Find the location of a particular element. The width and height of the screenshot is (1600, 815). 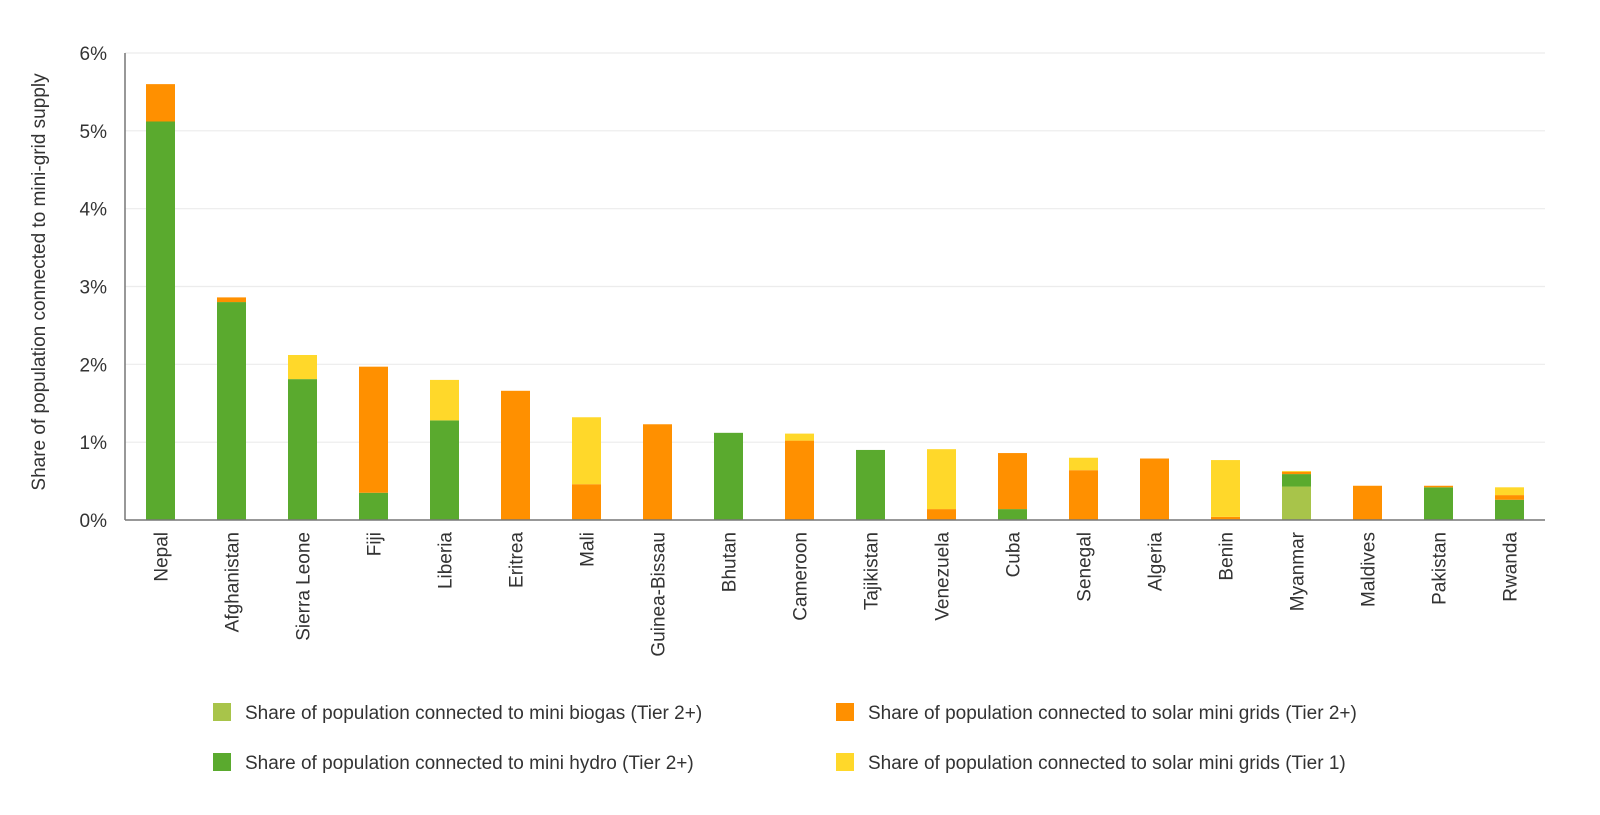

y-tick-label: 3% is located at coordinates (94, 288).